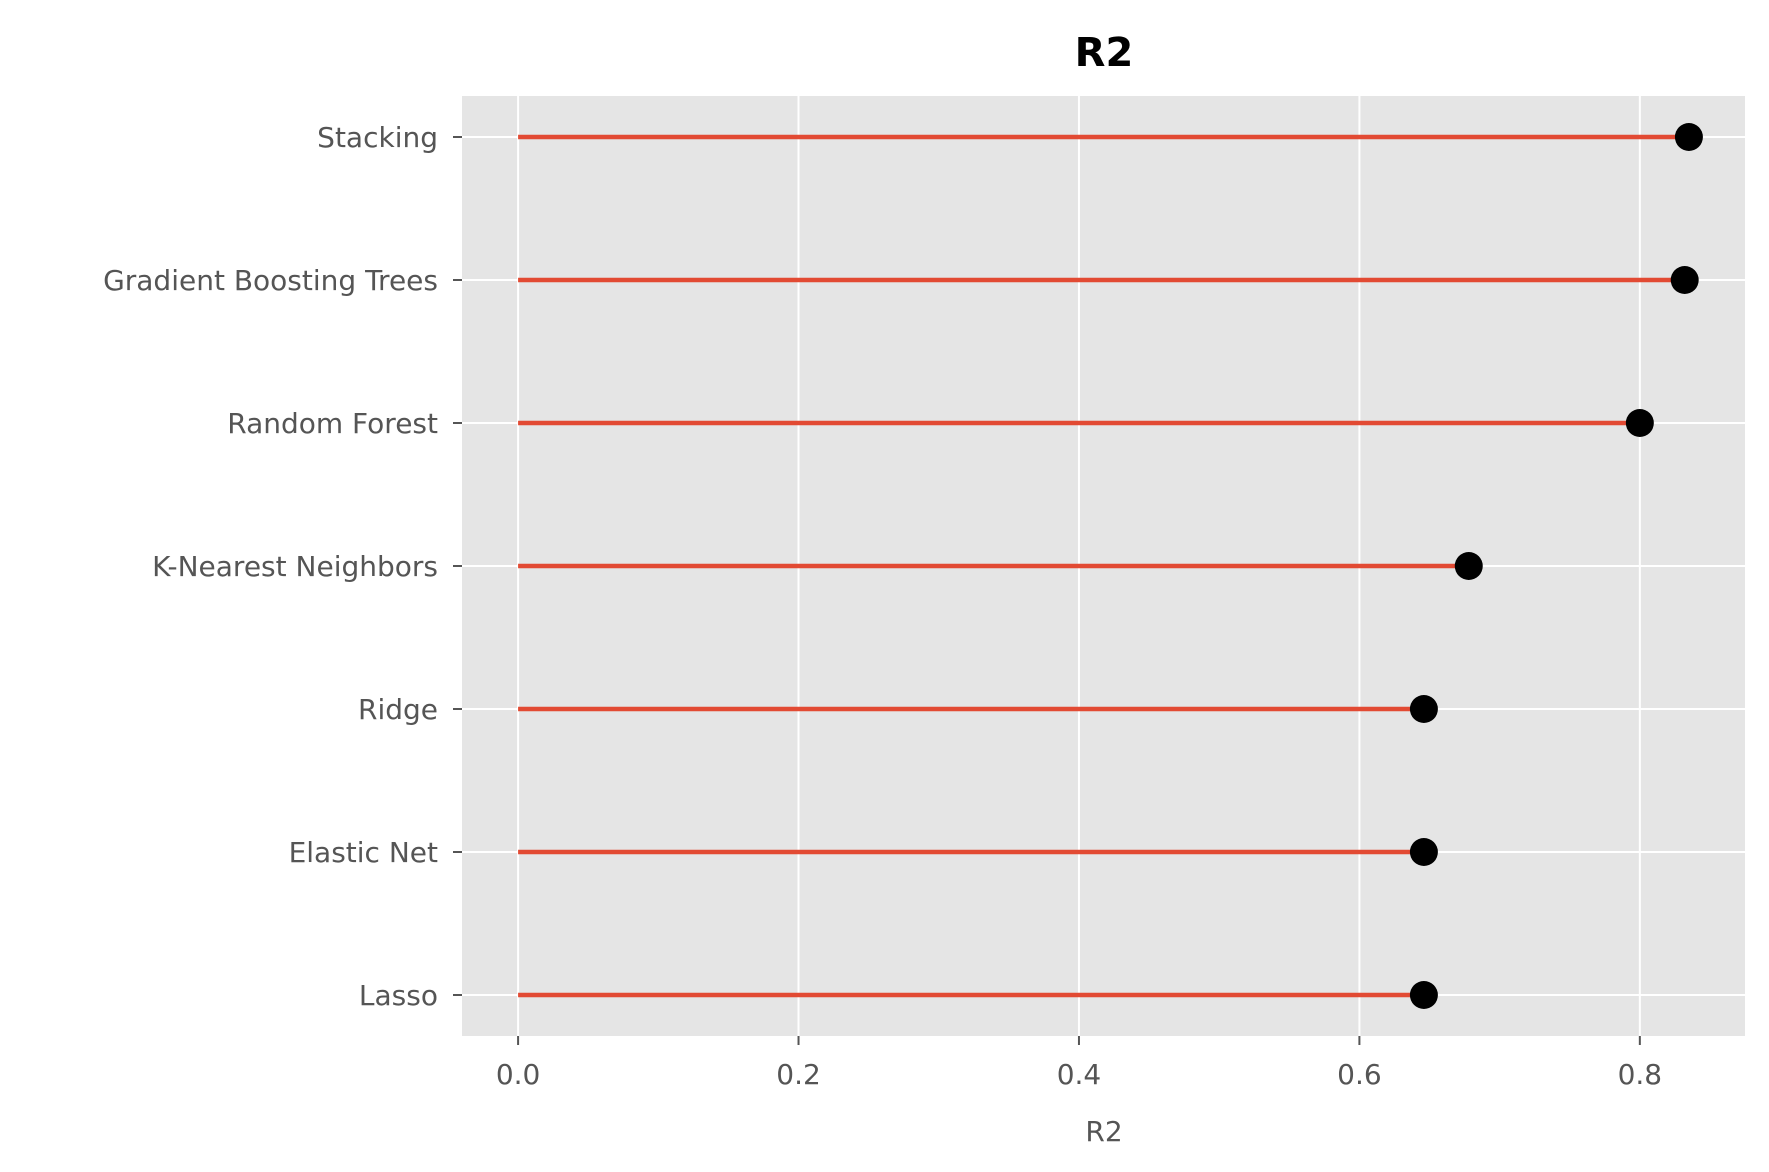  I want to click on y-tick-label: K-Nearest Neighbors, so click(295, 566).